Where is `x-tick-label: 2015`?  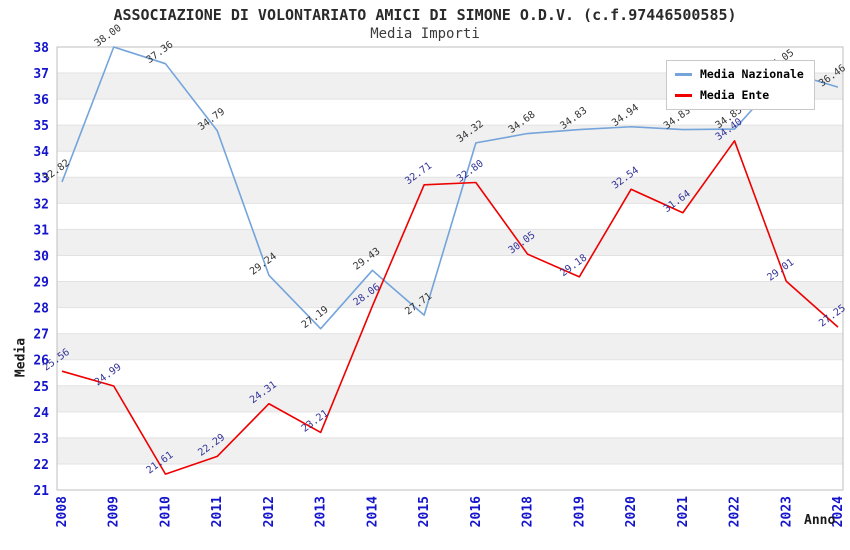
x-tick-label: 2015 is located at coordinates (424, 511).